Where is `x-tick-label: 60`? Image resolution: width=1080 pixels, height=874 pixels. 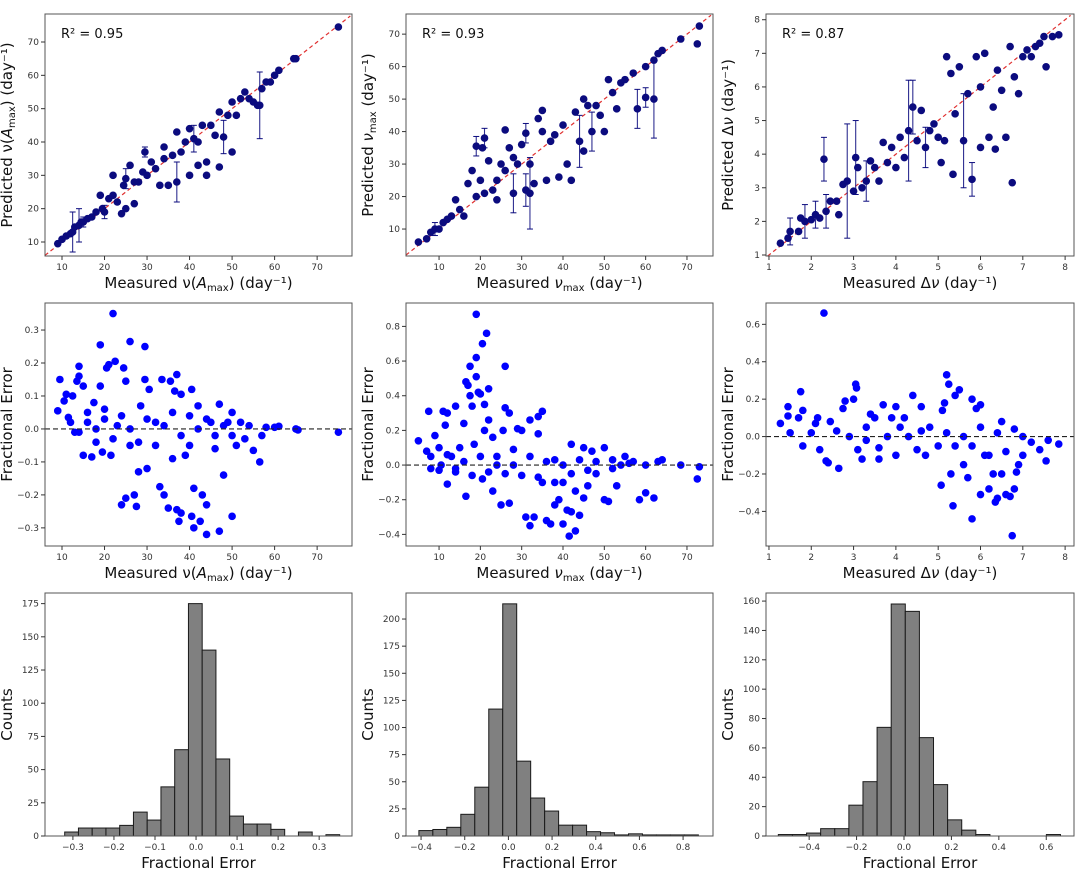 x-tick-label: 60 is located at coordinates (275, 268).